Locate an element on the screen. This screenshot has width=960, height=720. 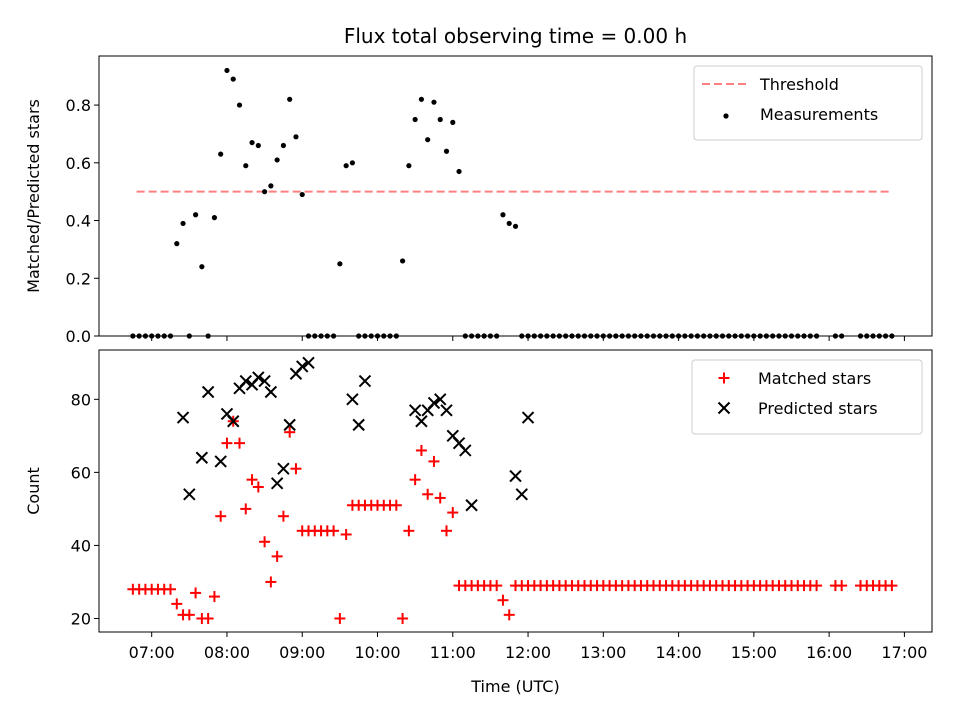
y-tick-label: 0.8 is located at coordinates (78, 105).